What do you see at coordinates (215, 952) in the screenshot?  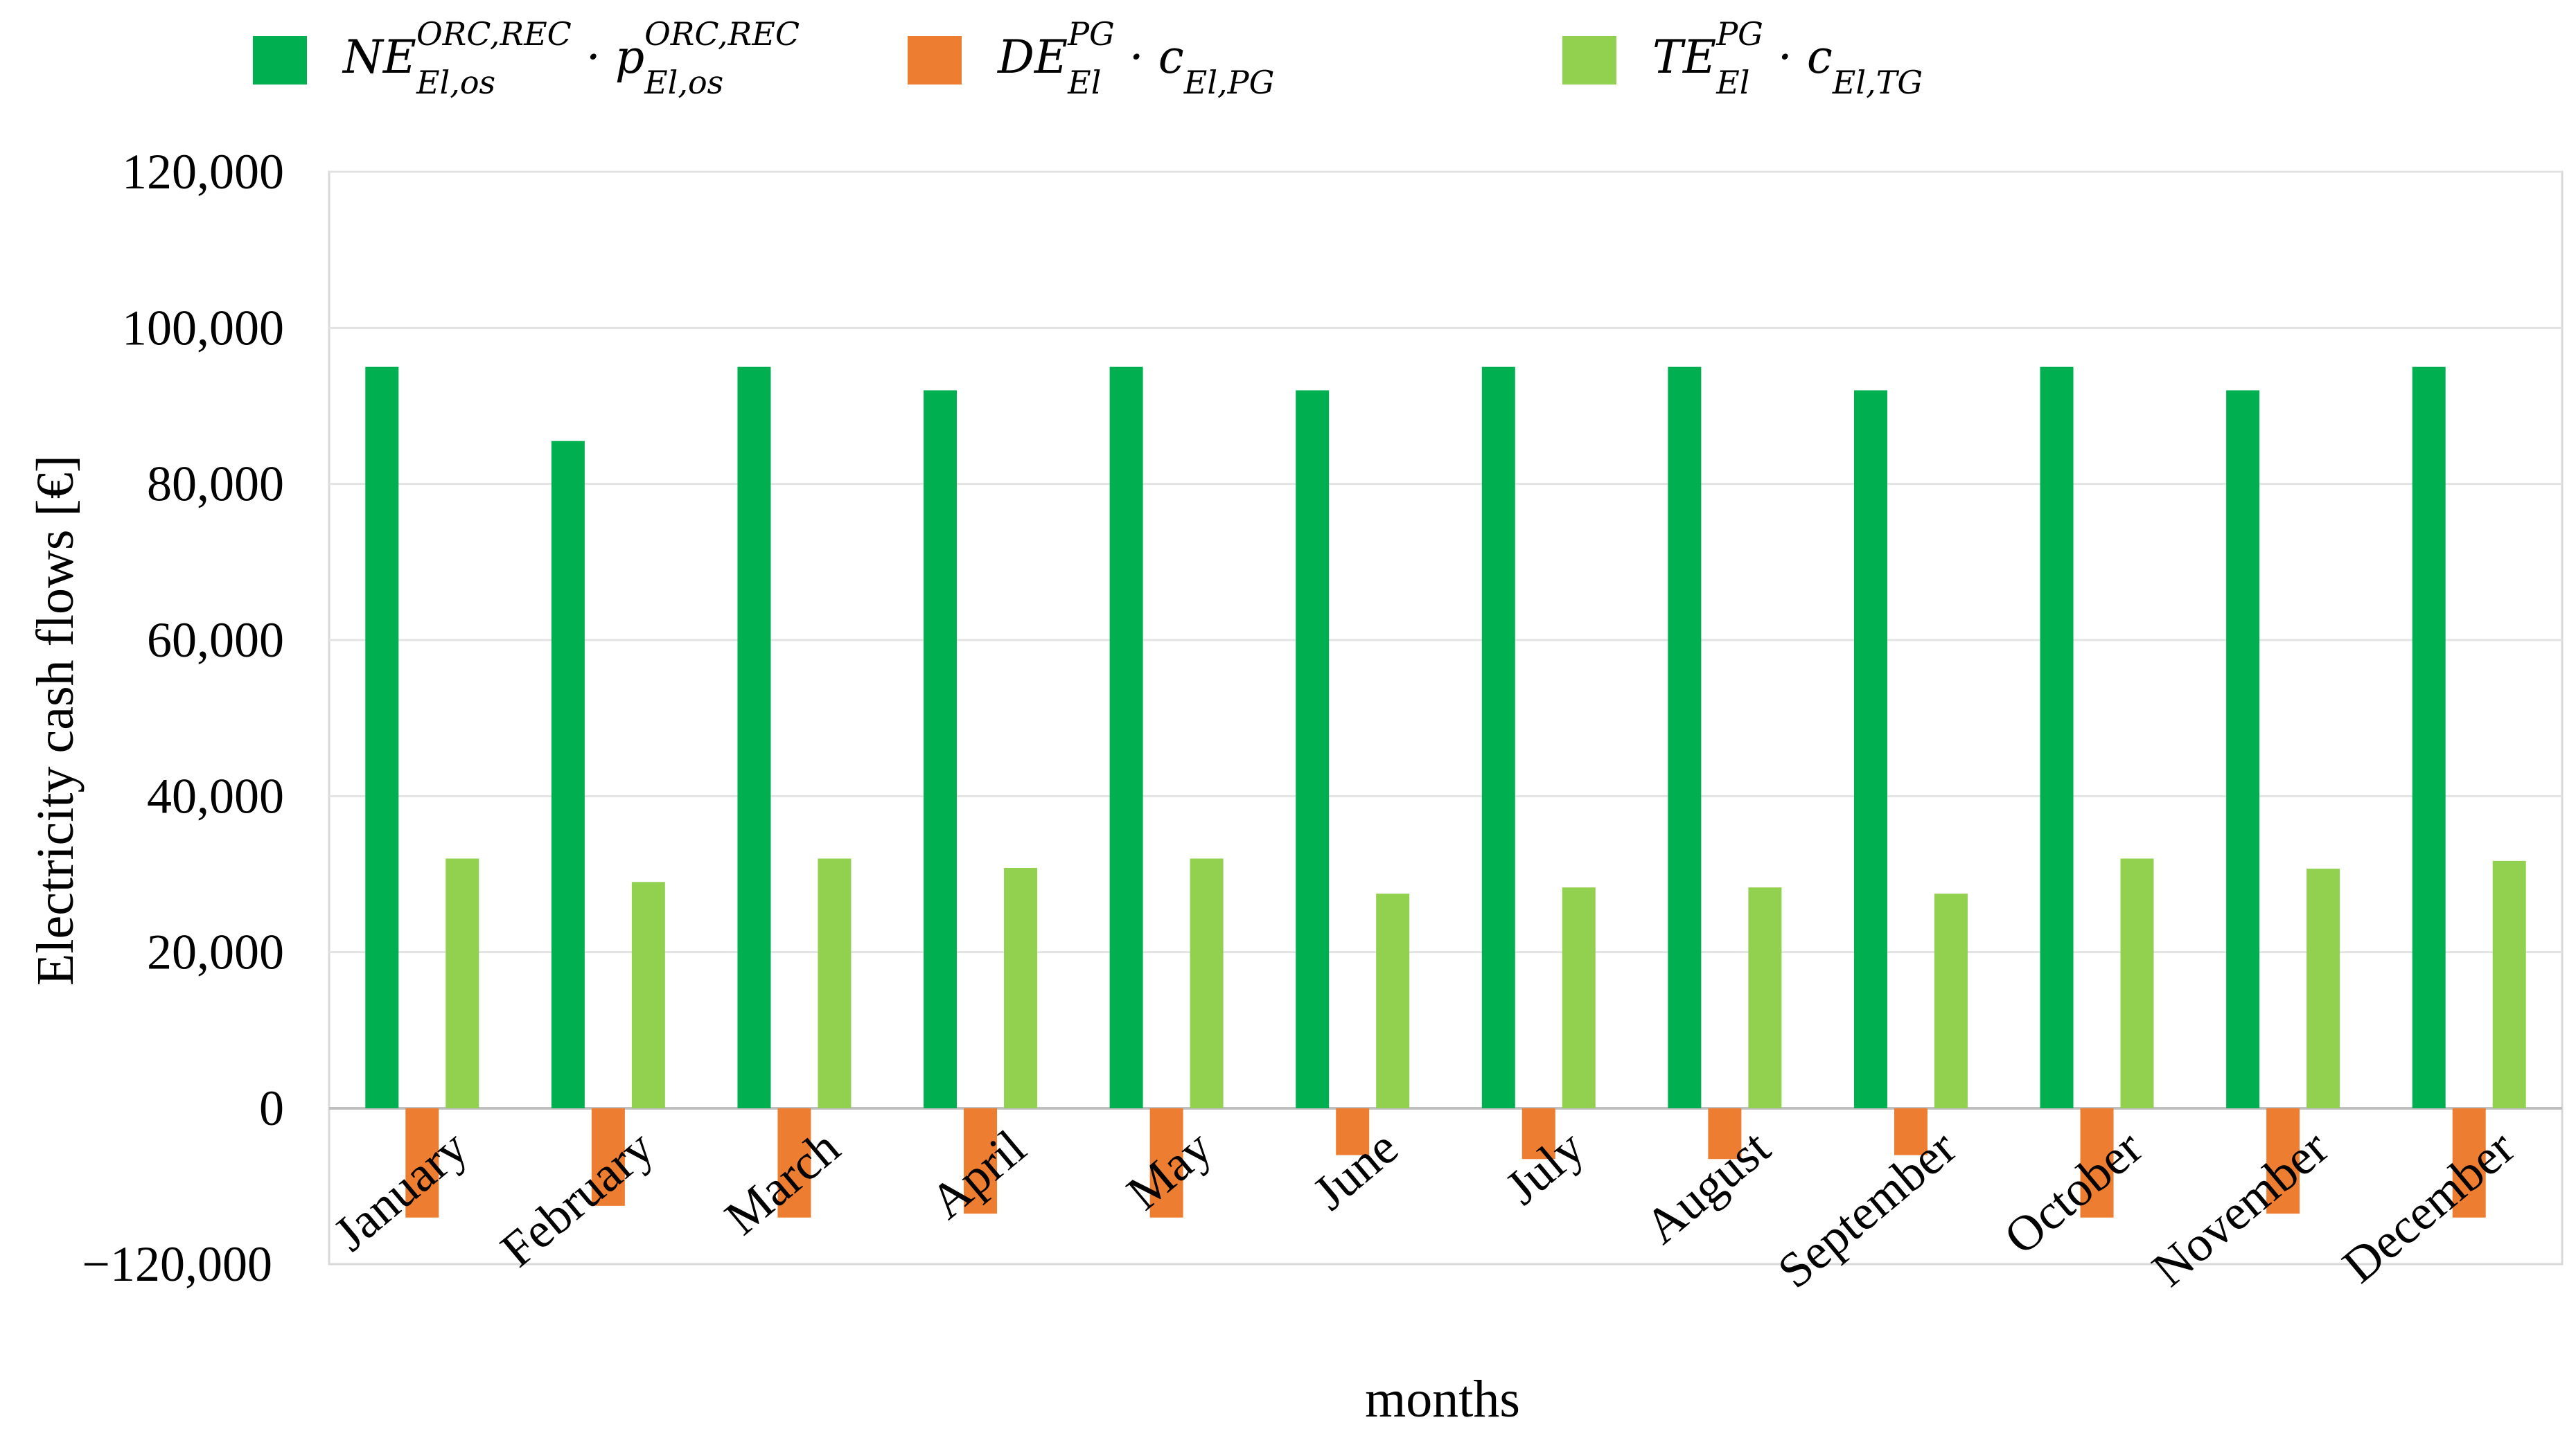 I see `y-tick-label: 20,000` at bounding box center [215, 952].